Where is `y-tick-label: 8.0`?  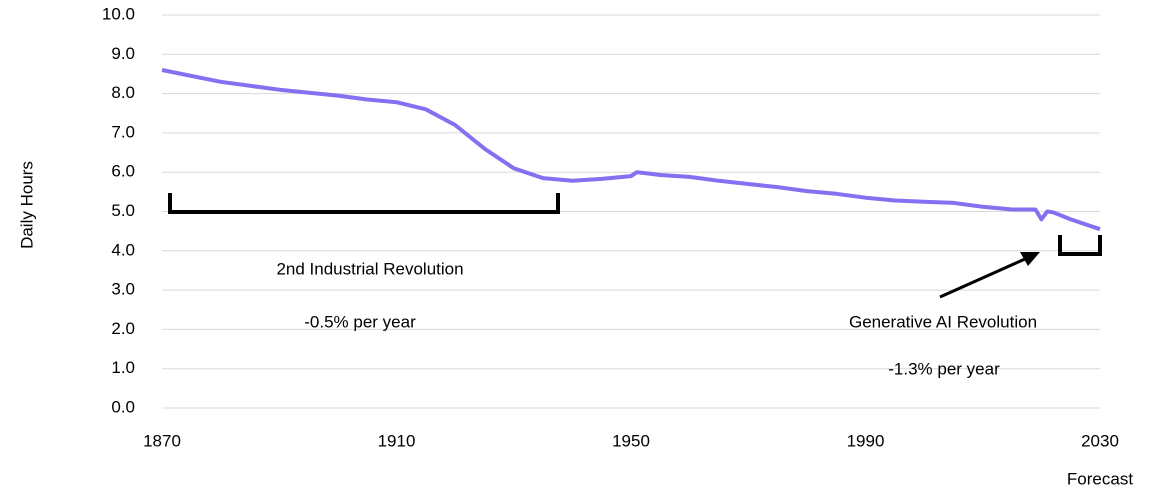 y-tick-label: 8.0 is located at coordinates (123, 92).